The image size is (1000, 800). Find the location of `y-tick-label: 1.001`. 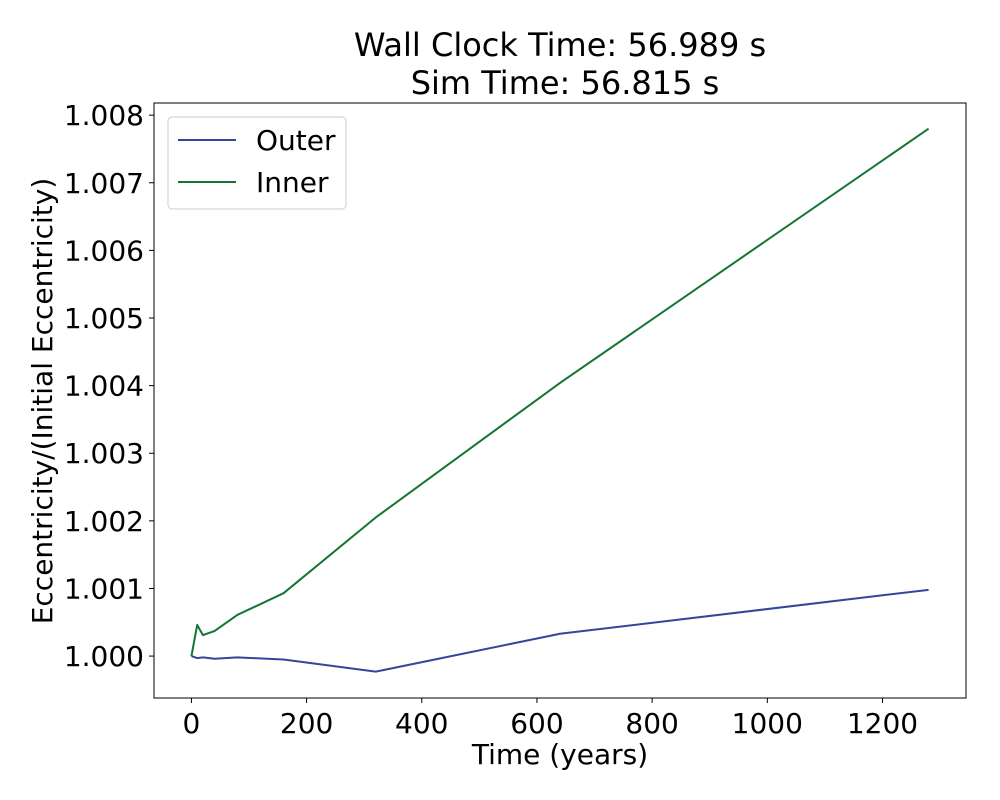

y-tick-label: 1.001 is located at coordinates (104, 588).